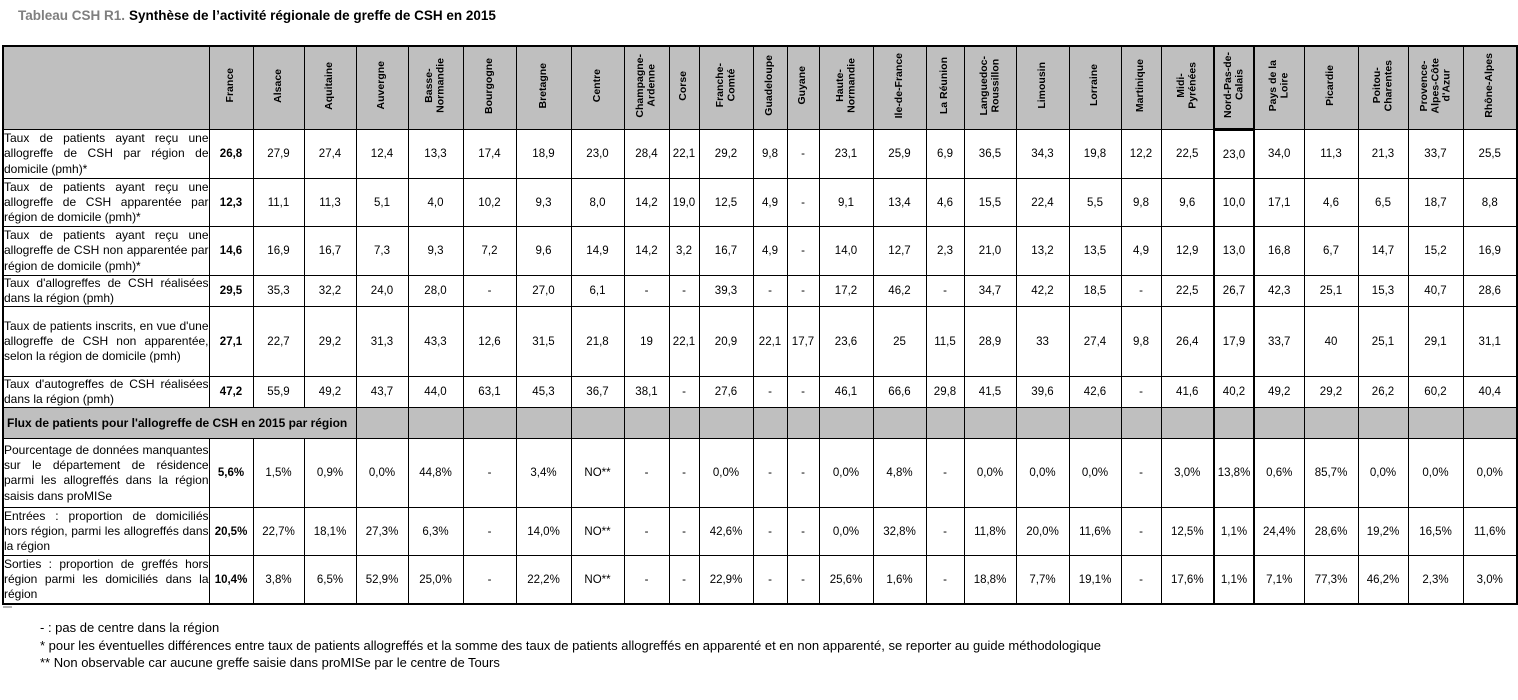 The width and height of the screenshot is (1518, 700). I want to click on cell-aquitaine: 49,2, so click(330, 392).